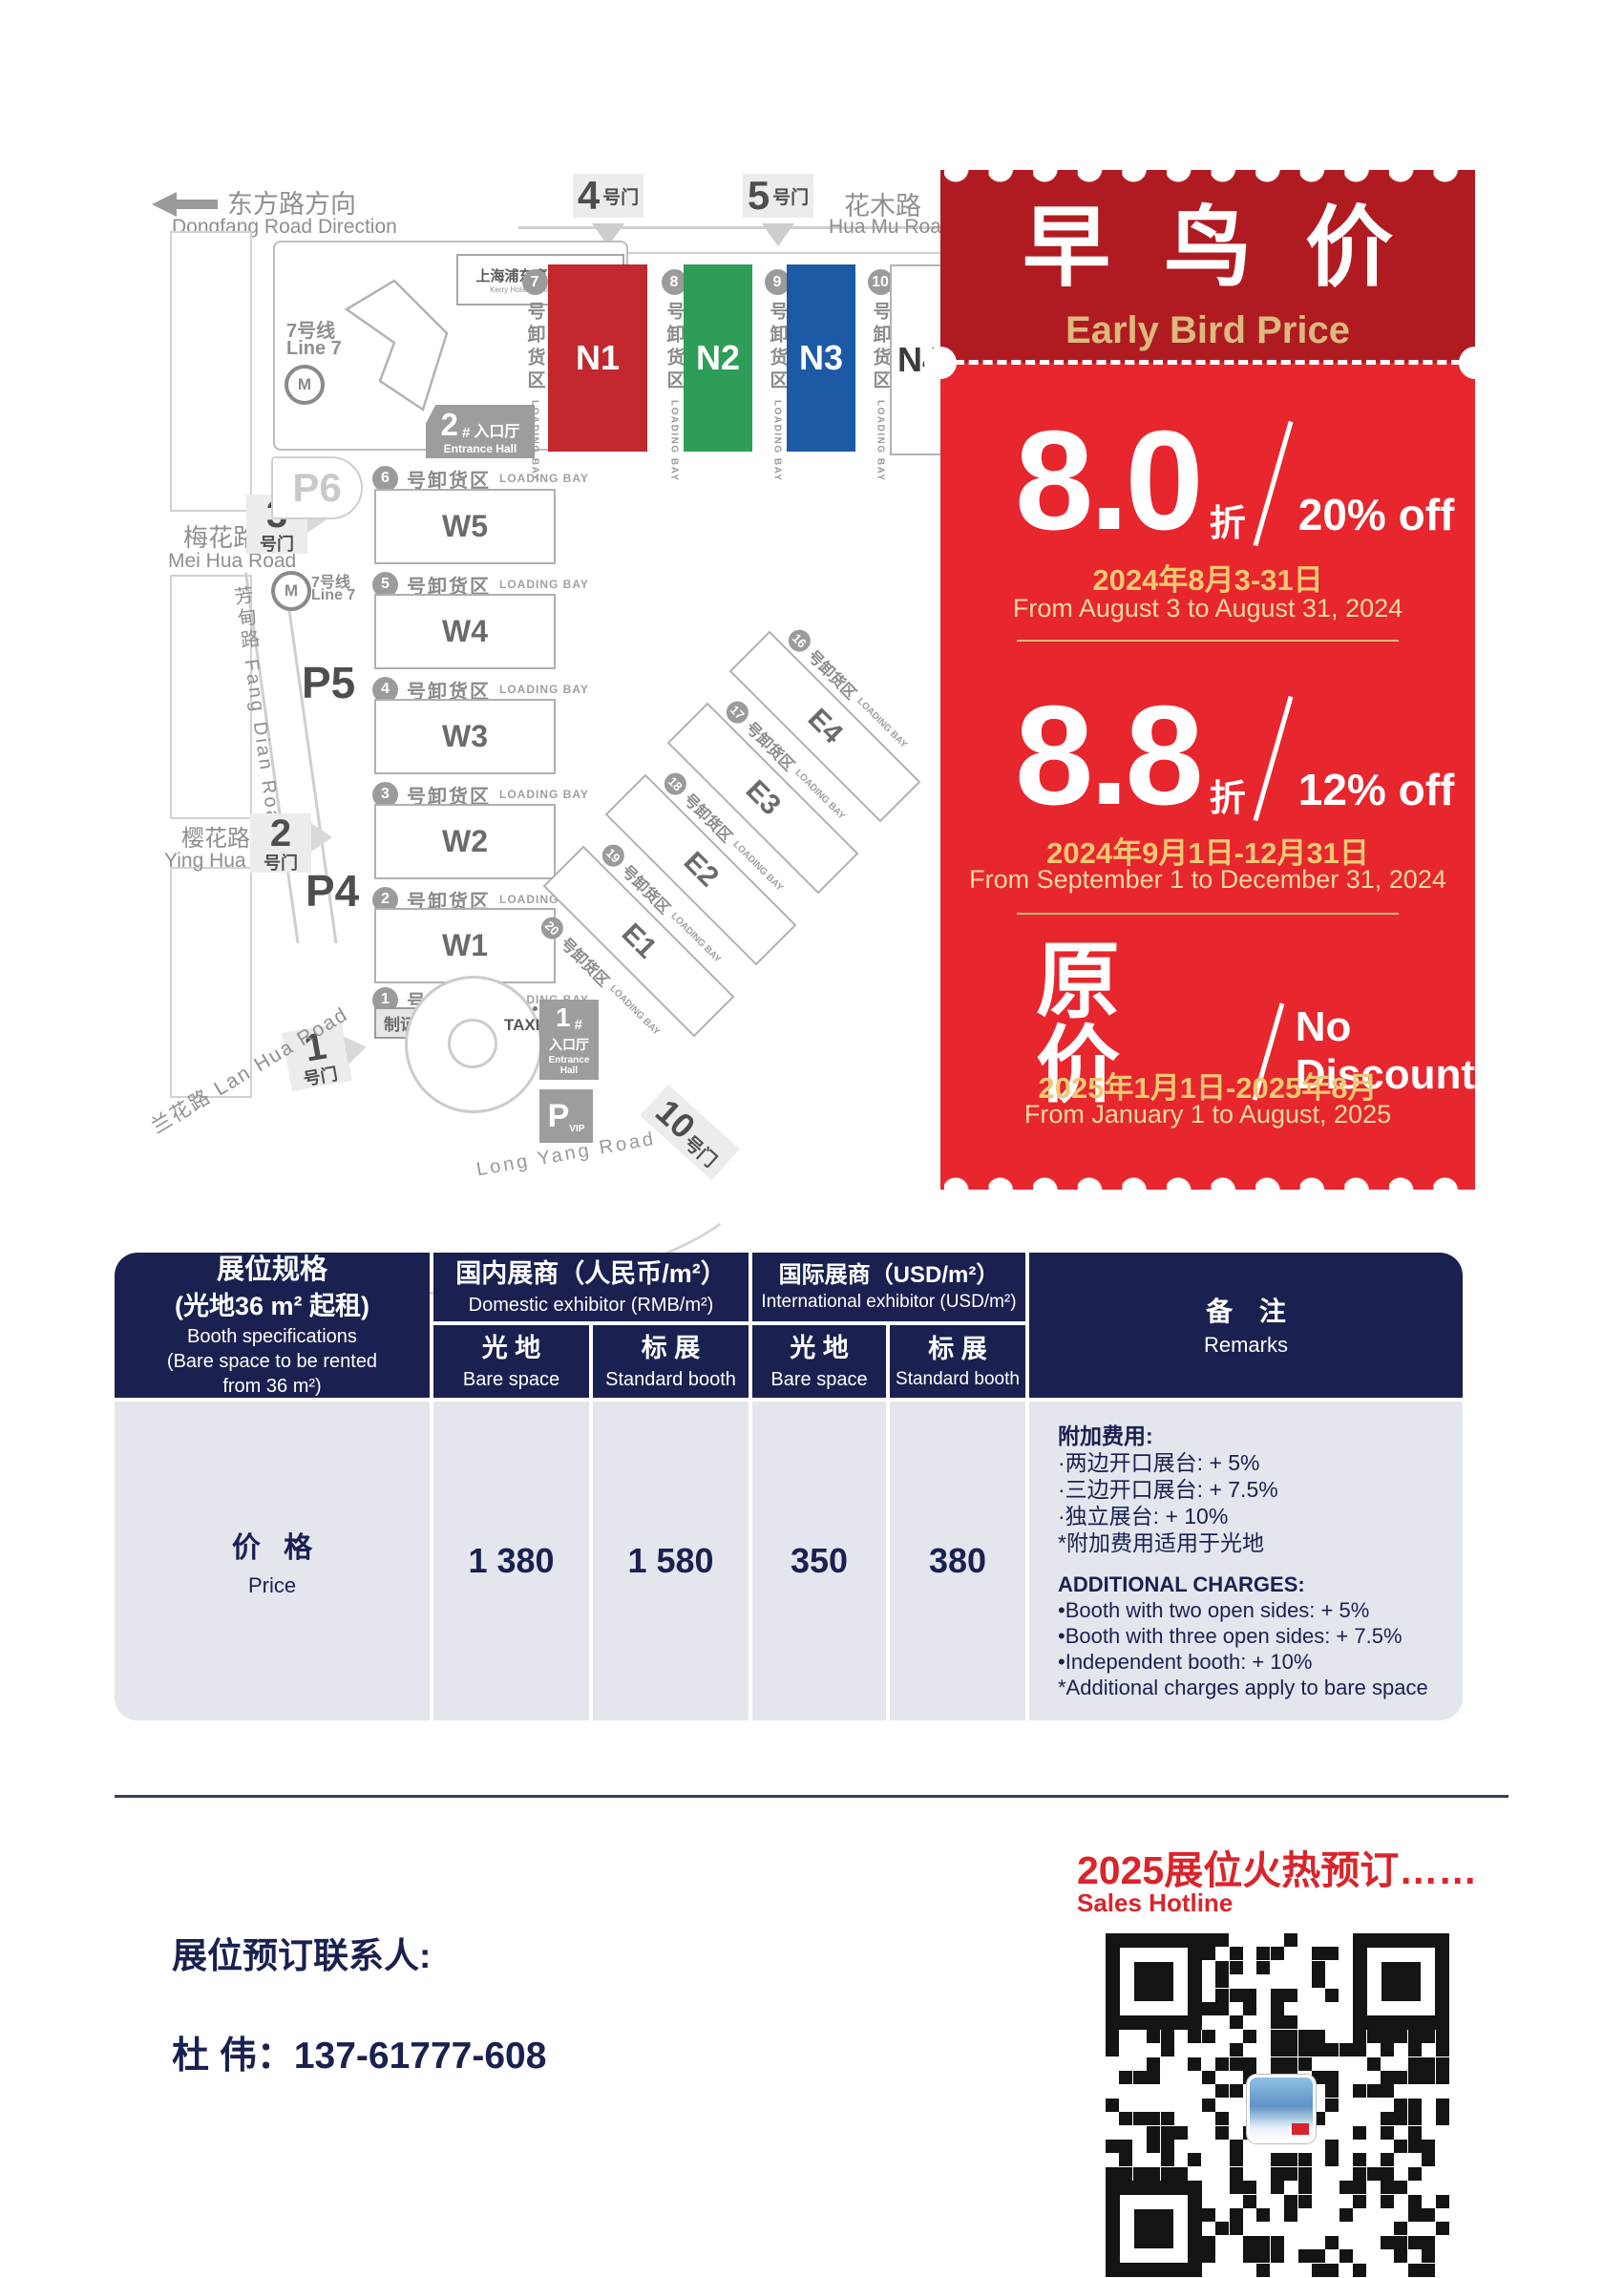 This screenshot has height=2278, width=1624. What do you see at coordinates (480, 478) in the screenshot?
I see `loading-bay-6: 6 号卸货区 LOADING BAY` at bounding box center [480, 478].